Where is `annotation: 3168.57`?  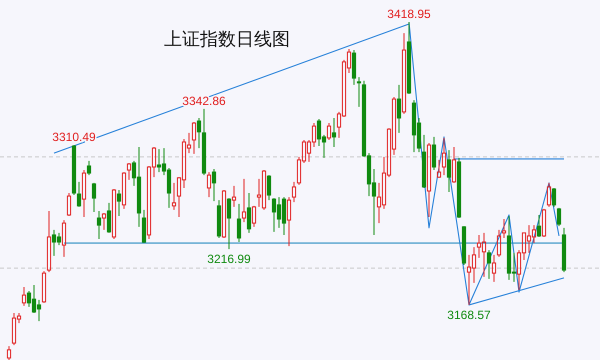
annotation: 3168.57 is located at coordinates (469, 315).